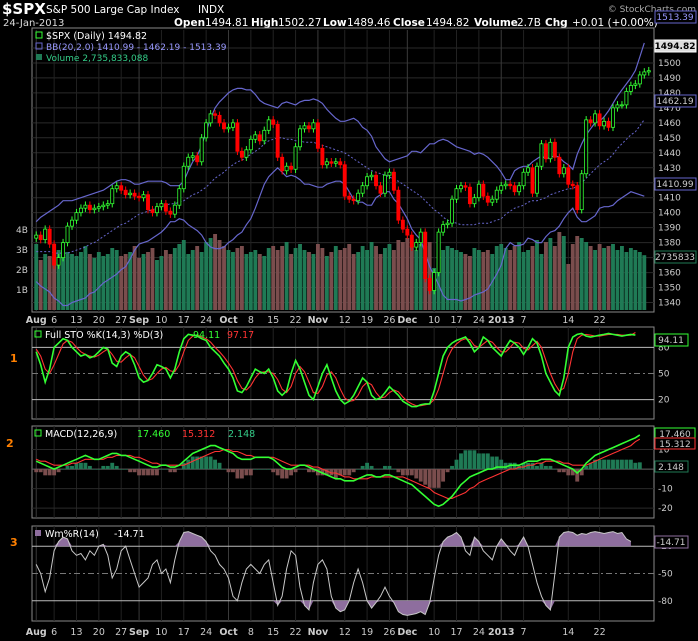 Image resolution: width=698 pixels, height=641 pixels. I want to click on volume-tick-label: 2B, so click(22, 271).